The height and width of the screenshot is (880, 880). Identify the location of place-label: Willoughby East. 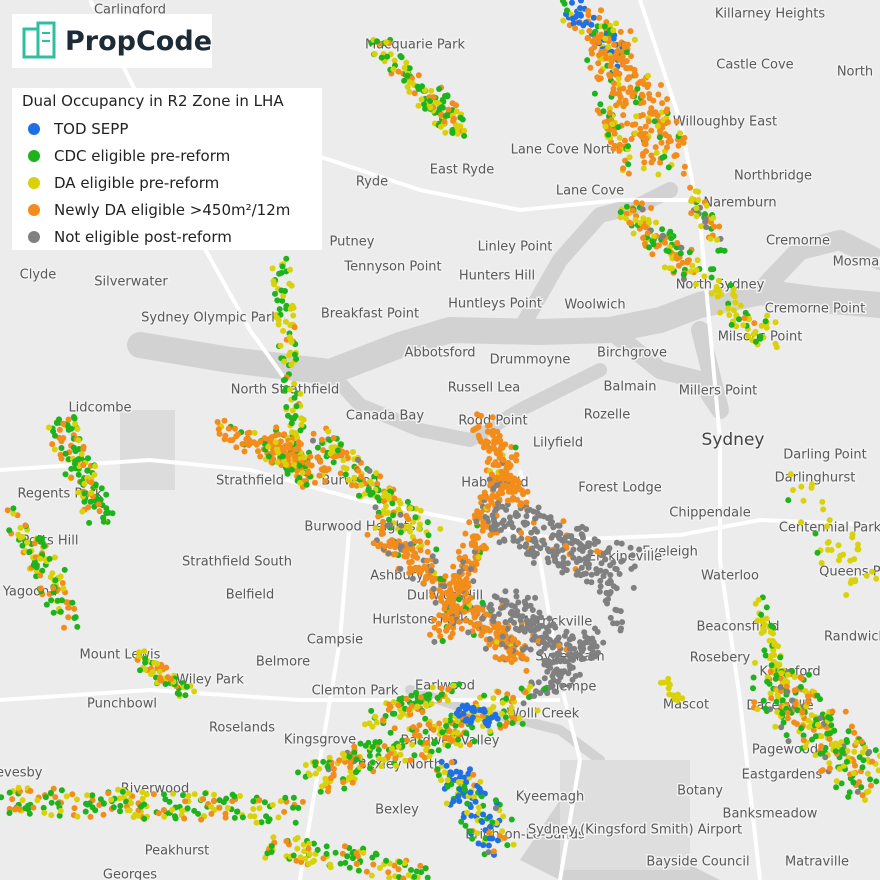
(725, 122).